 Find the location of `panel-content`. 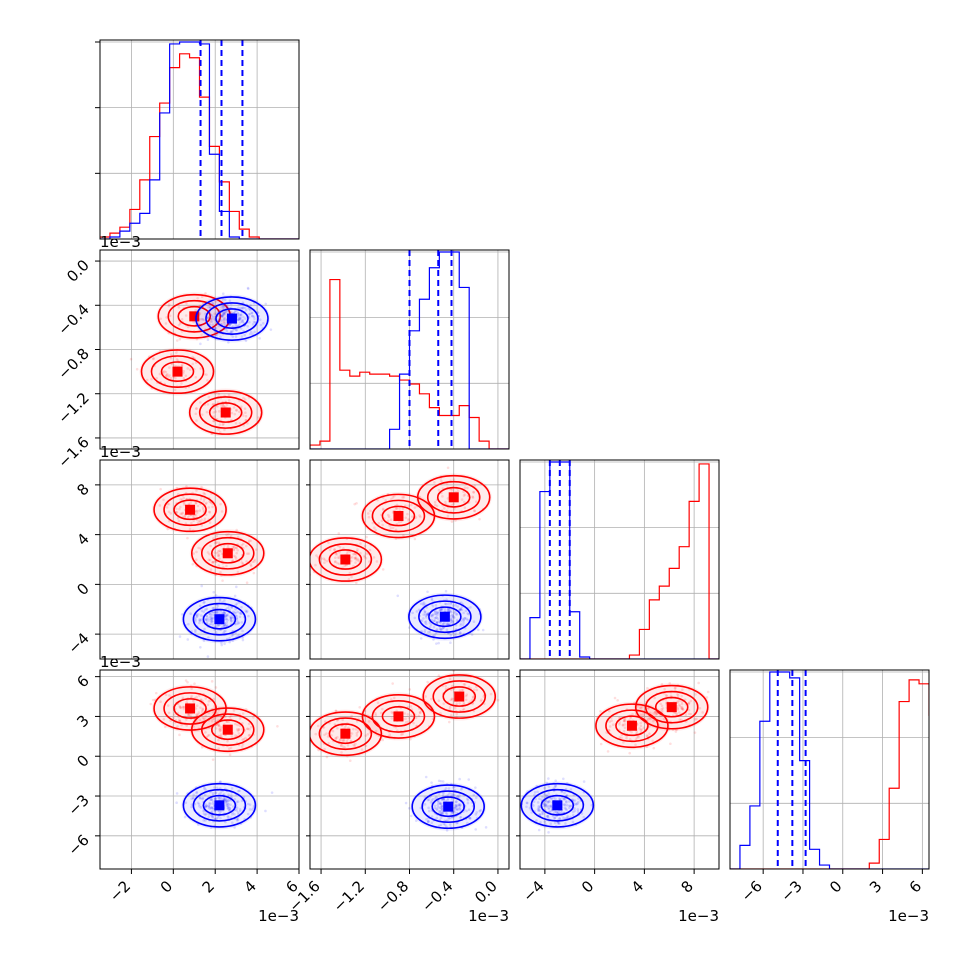

panel-content is located at coordinates (201, 361).